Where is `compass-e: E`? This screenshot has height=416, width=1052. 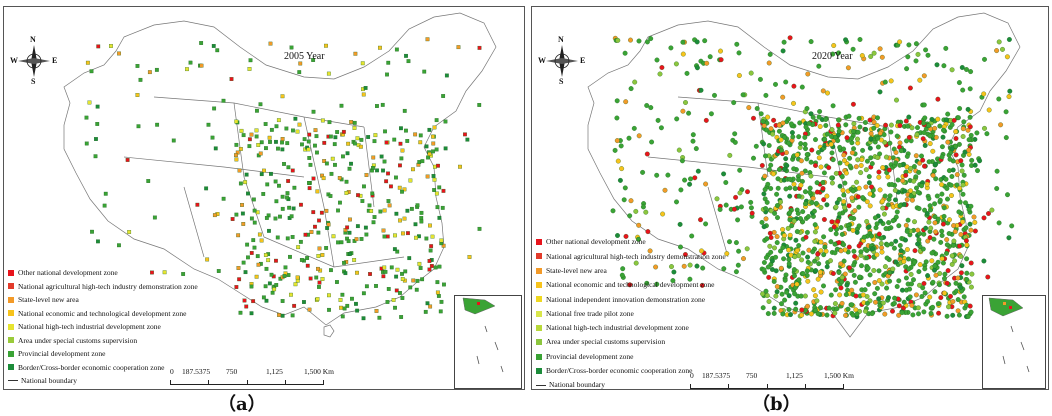
compass-e: E is located at coordinates (583, 60).